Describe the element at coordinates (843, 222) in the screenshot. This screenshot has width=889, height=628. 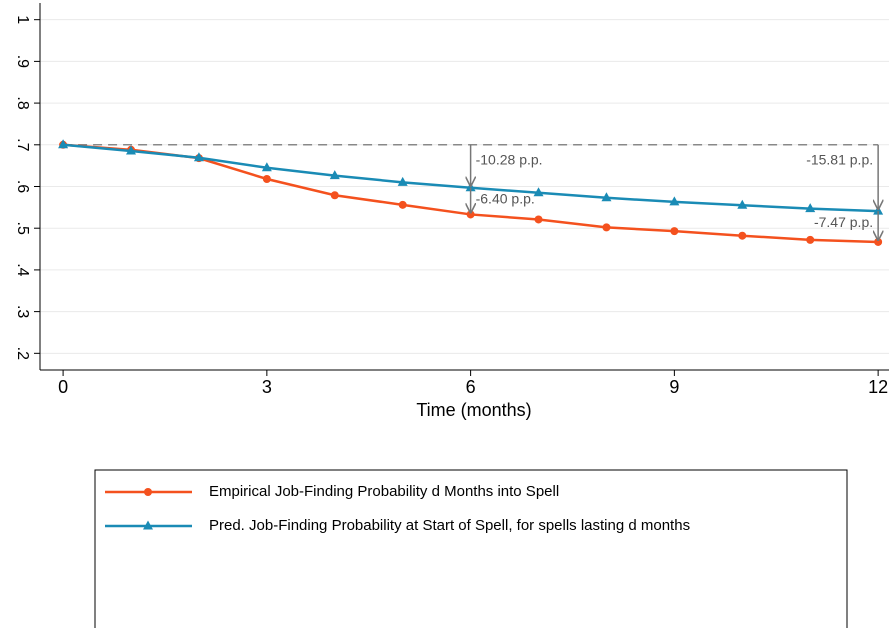
I see `annotation: -7.47 p.p.` at that location.